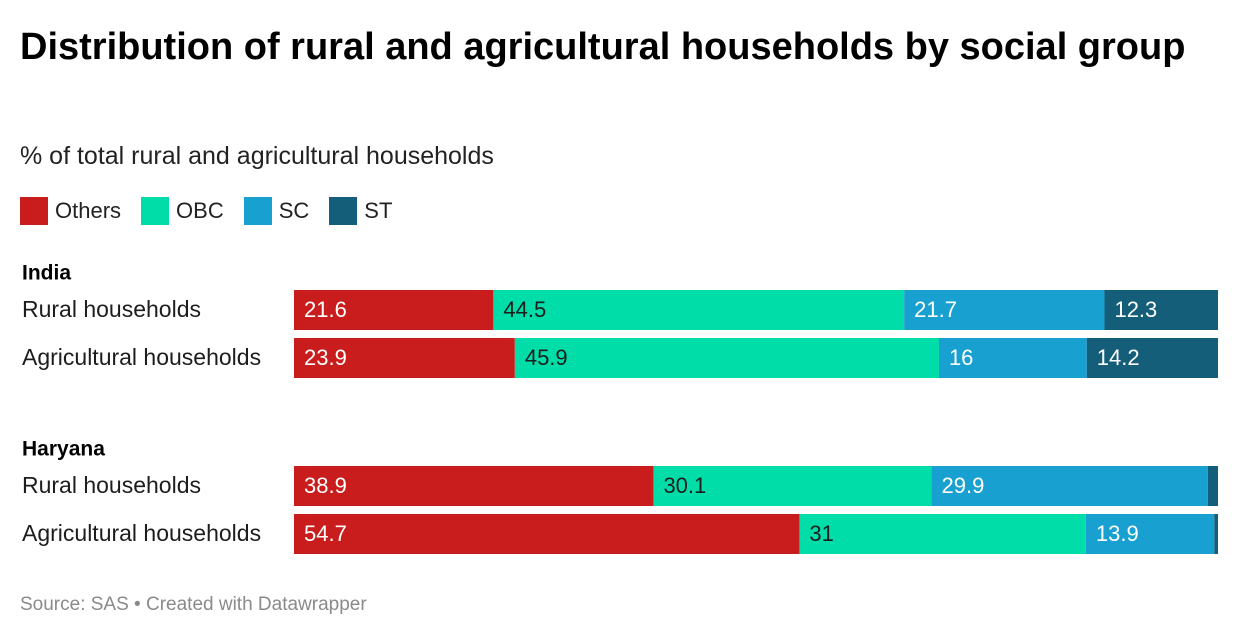 This screenshot has width=1240, height=642. I want to click on value-label-haryana-rural-households-sc: 29.9, so click(963, 485).